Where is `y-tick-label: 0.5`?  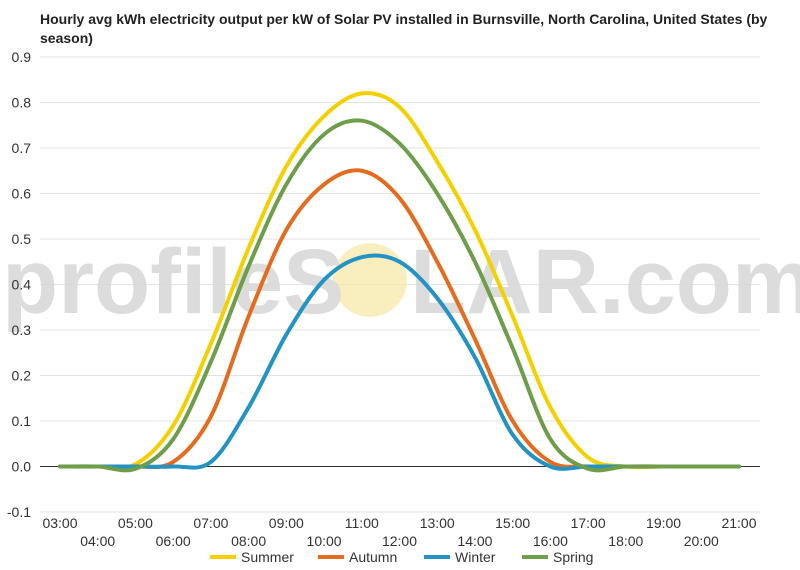
y-tick-label: 0.5 is located at coordinates (22, 239).